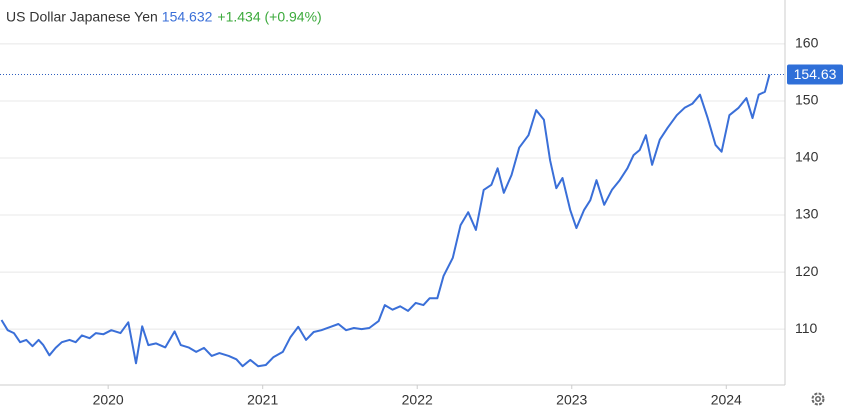 This screenshot has width=845, height=412. Describe the element at coordinates (807, 43) in the screenshot. I see `y-tick-label: 160` at that location.